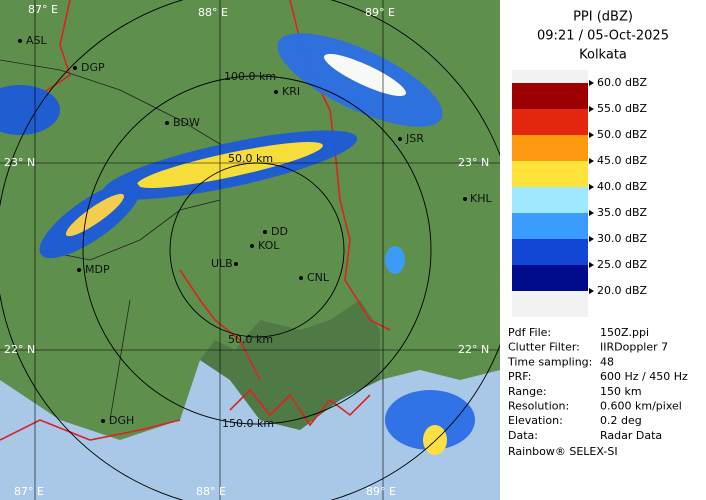 This screenshot has width=706, height=500. What do you see at coordinates (37, 40) in the screenshot?
I see `place-label: ASL` at bounding box center [37, 40].